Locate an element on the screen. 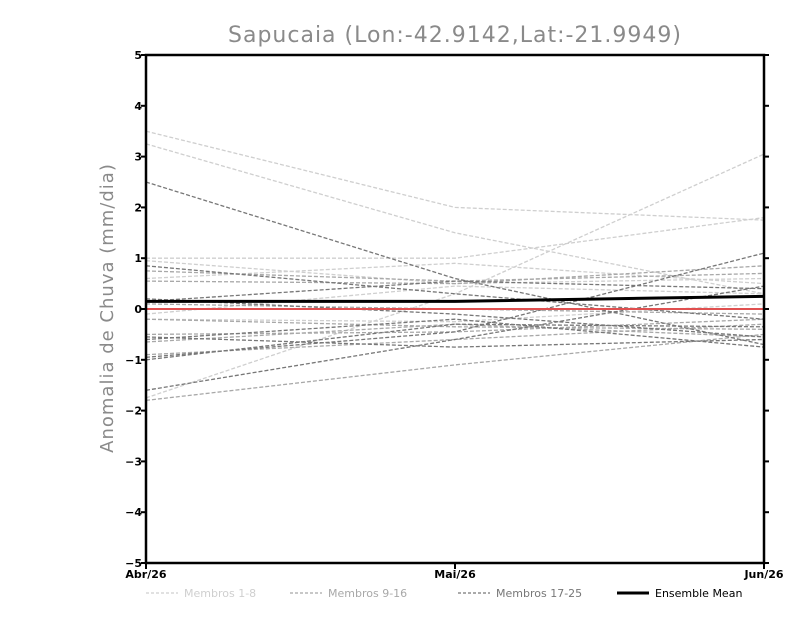  ensemble-mean-line is located at coordinates (455, 298).